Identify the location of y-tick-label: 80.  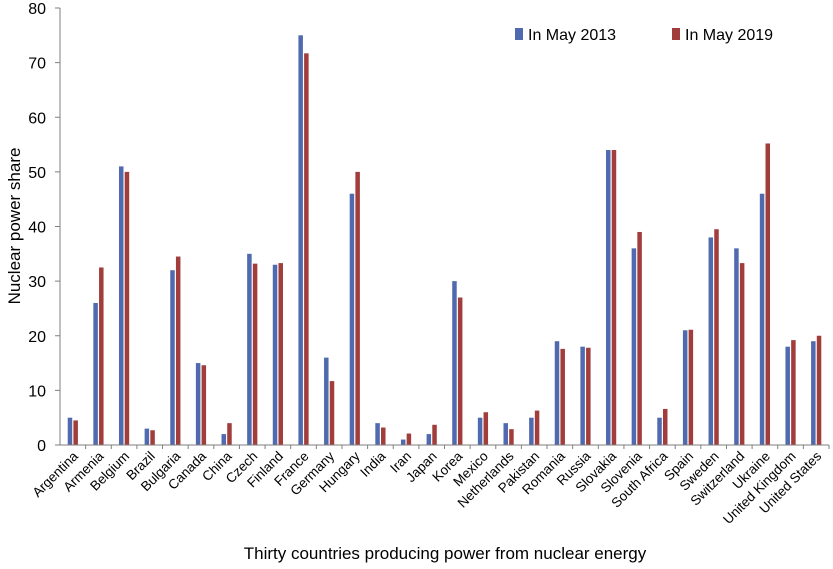
(37, 9).